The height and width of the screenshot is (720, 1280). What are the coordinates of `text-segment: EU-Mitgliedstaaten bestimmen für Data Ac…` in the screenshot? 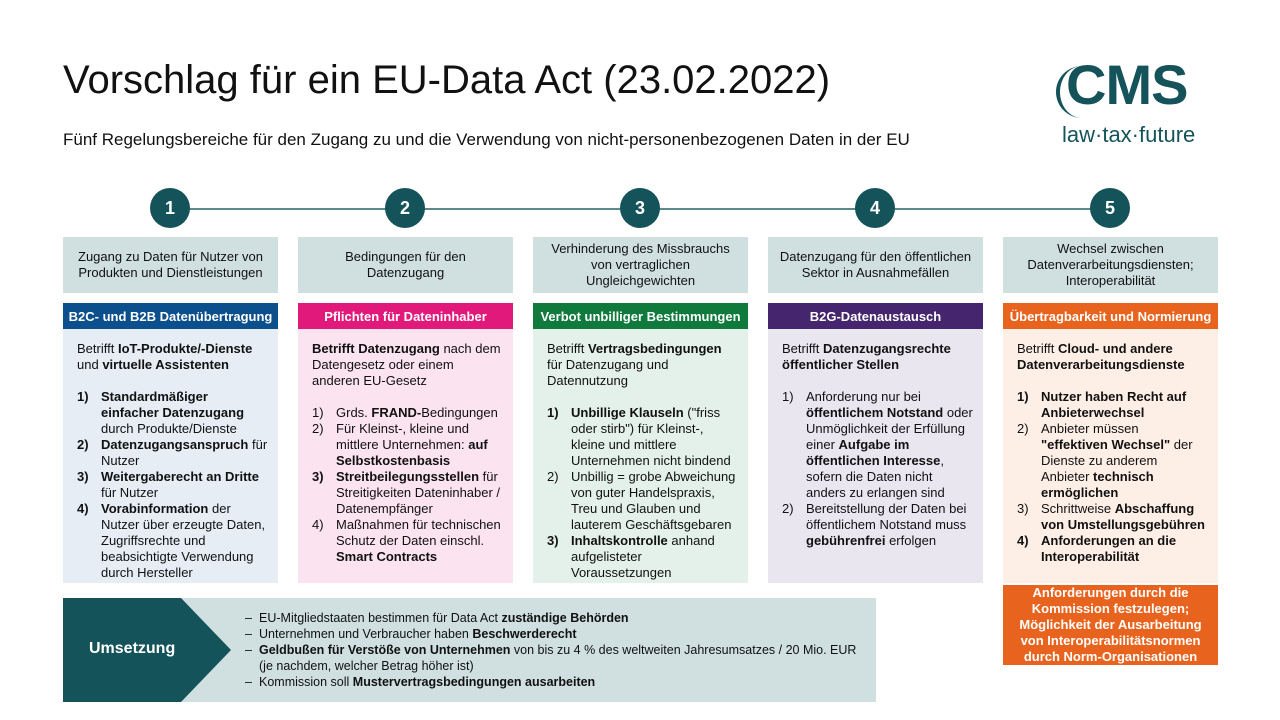 It's located at (380, 618).